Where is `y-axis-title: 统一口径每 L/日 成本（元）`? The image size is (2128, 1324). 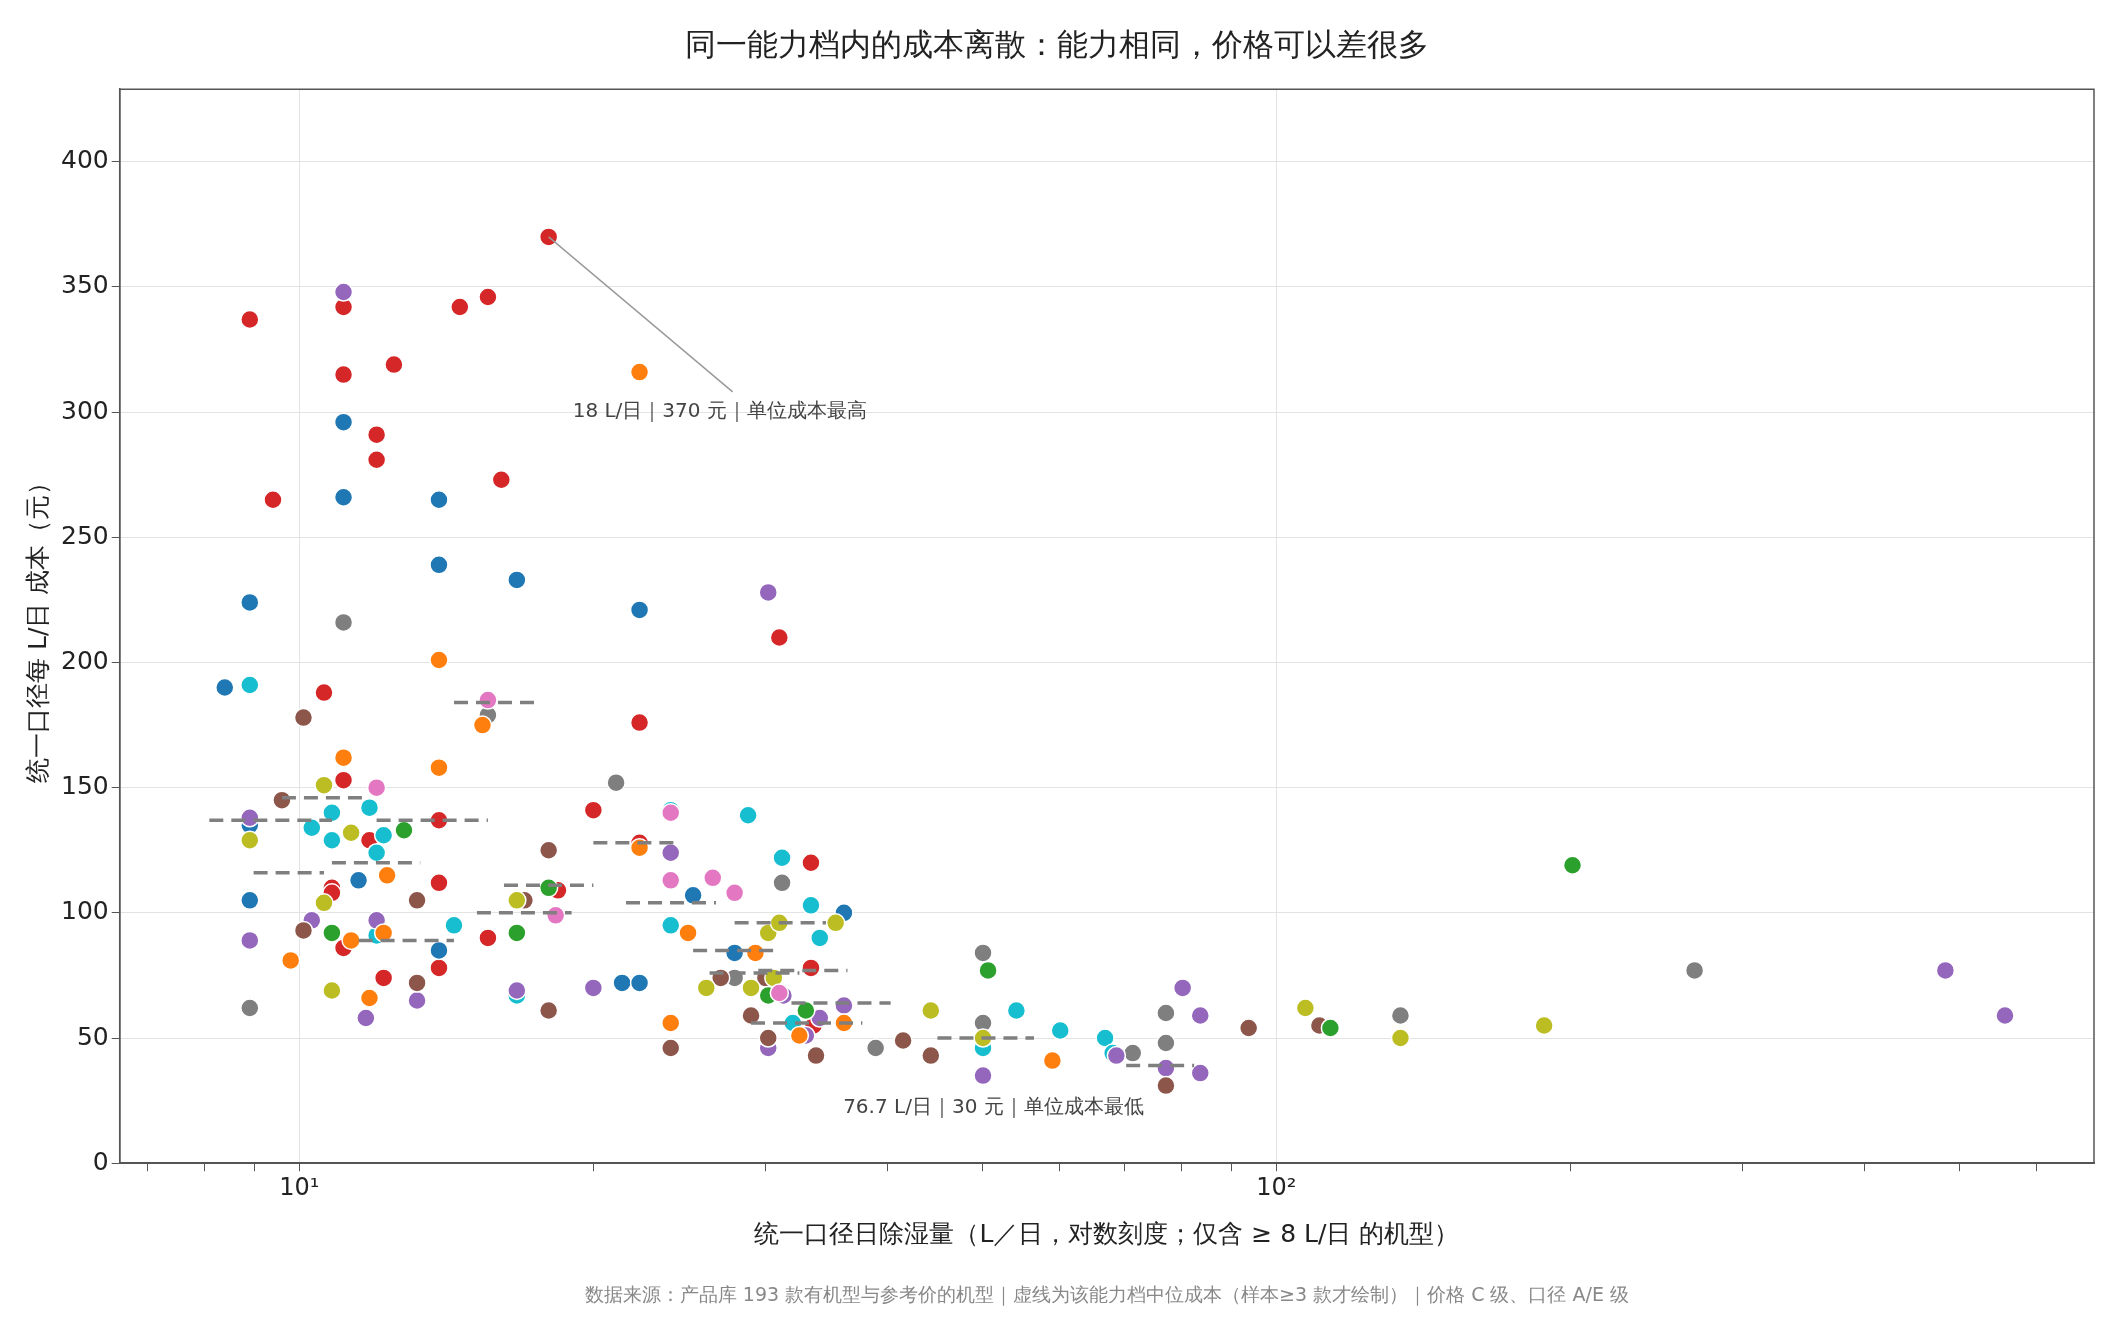
y-axis-title: 统一口径每 L/日 成本（元） is located at coordinates (37, 626).